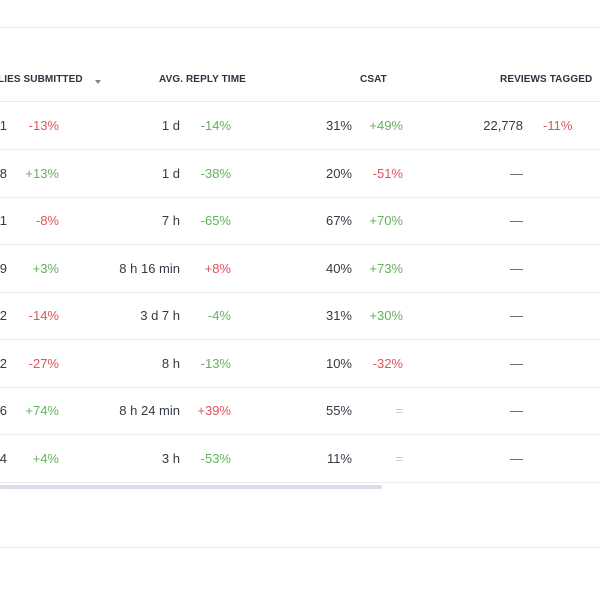 The height and width of the screenshot is (600, 600). I want to click on submitted-change: +3%, so click(45, 268).